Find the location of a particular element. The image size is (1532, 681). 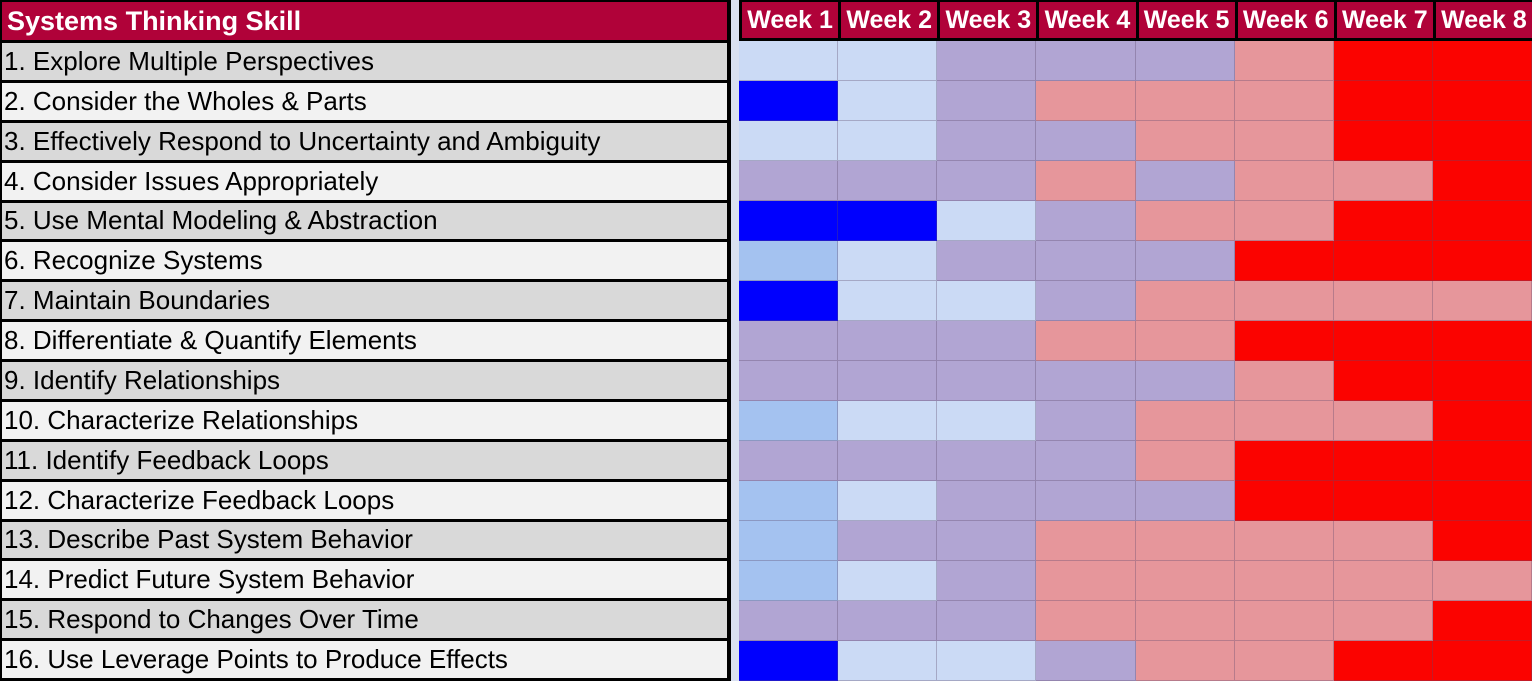

heatmap-cell-r5-w5 is located at coordinates (1185, 221).